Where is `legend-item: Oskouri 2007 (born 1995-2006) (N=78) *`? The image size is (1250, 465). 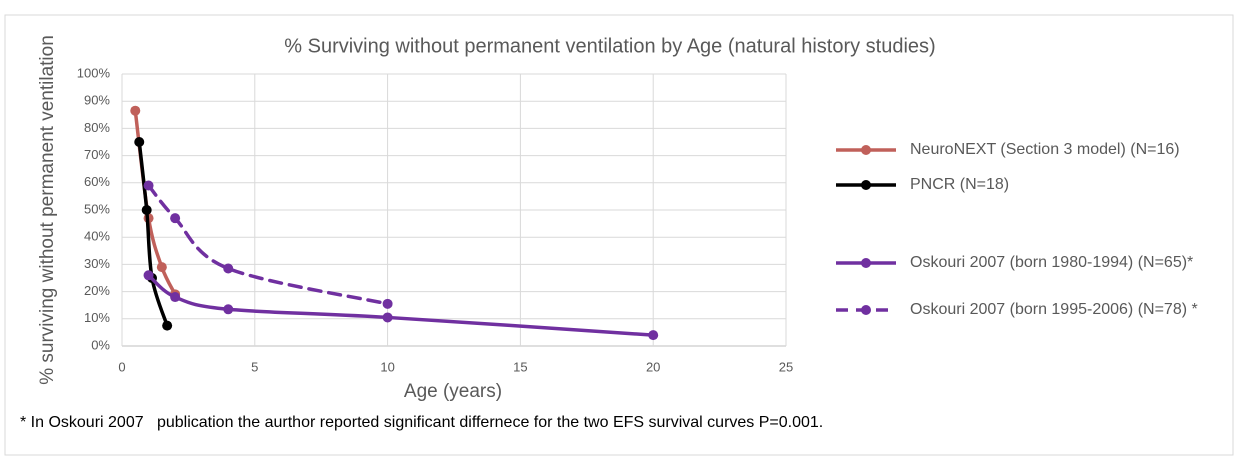 legend-item: Oskouri 2007 (born 1995-2006) (N=78) * is located at coordinates (1032, 310).